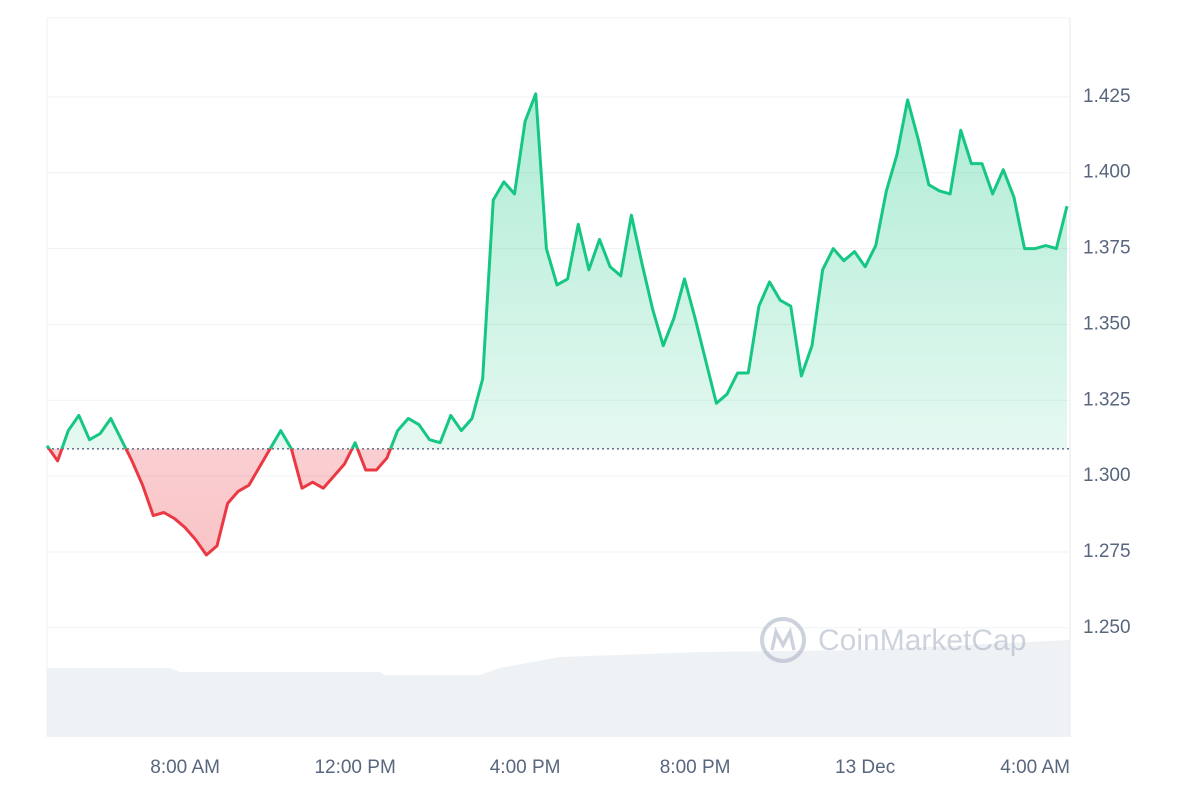 The height and width of the screenshot is (805, 1200). What do you see at coordinates (185, 767) in the screenshot?
I see `x-tick-label: 8:00 AM` at bounding box center [185, 767].